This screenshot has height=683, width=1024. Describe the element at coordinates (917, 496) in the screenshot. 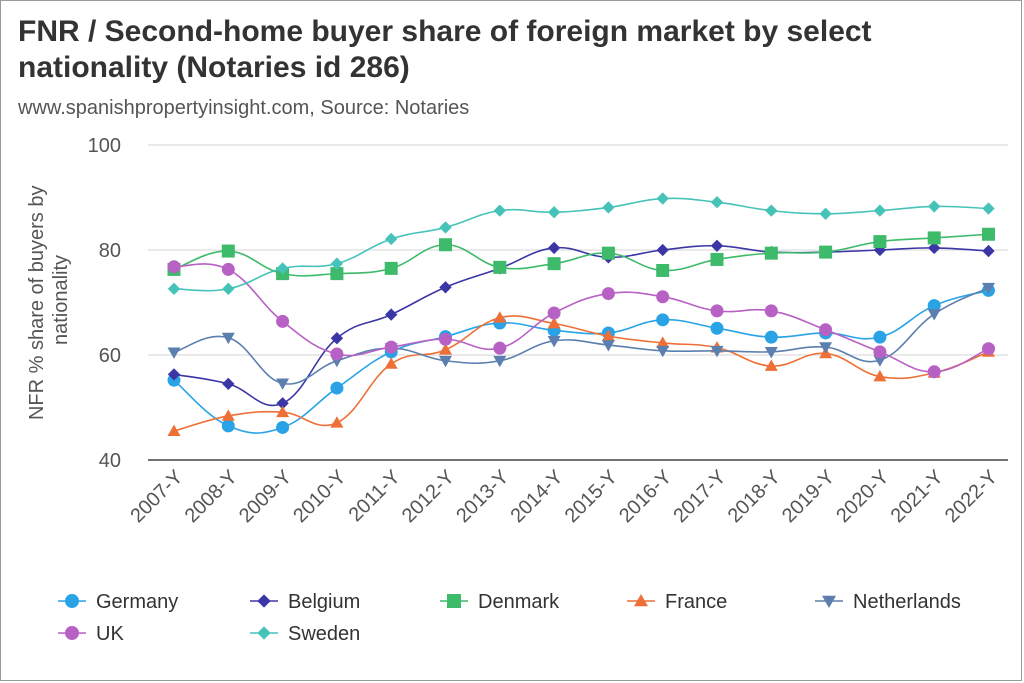

I see `x-tick-label: 2021-Y` at that location.